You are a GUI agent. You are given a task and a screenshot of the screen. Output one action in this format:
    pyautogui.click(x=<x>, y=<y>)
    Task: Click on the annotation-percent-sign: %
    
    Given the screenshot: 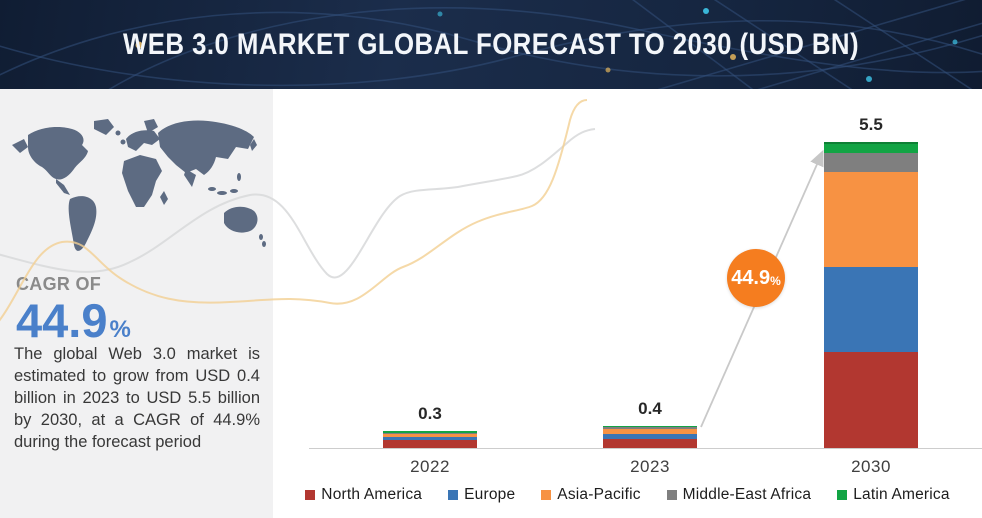 What is the action you would take?
    pyautogui.click(x=775, y=280)
    